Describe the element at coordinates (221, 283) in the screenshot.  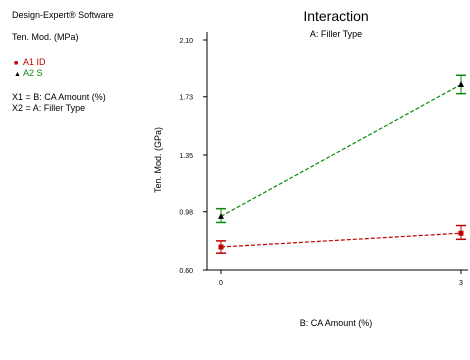
I see `x-tick-label: 0` at that location.